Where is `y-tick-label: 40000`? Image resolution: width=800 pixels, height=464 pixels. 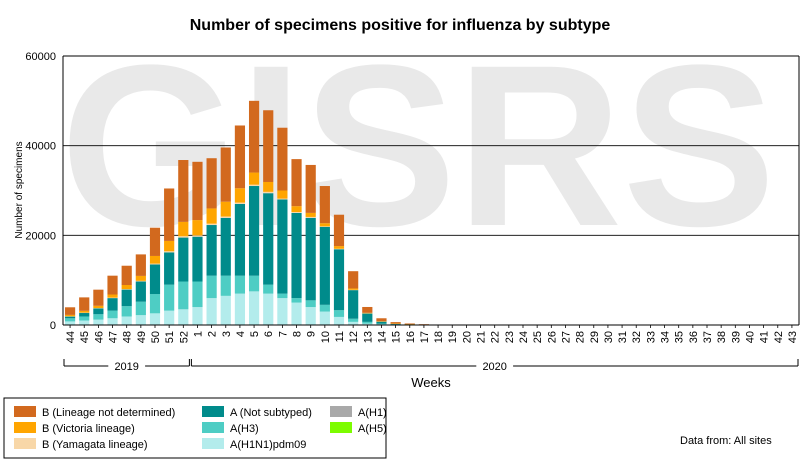
y-tick-label: 40000 is located at coordinates (40, 147).